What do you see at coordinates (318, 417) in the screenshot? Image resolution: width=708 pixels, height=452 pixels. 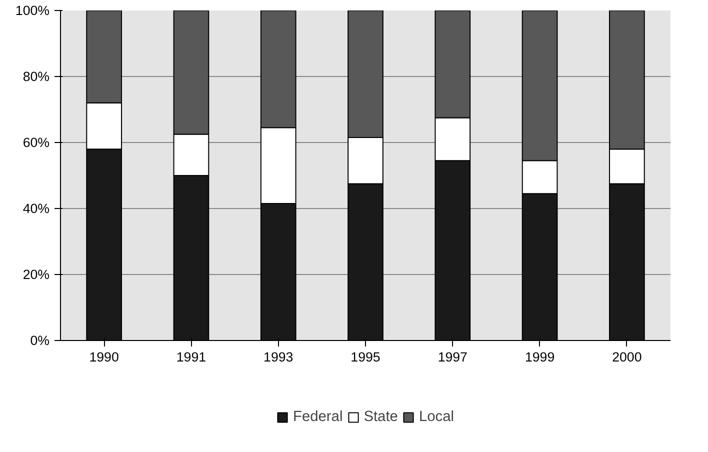 I see `legend-label: Federal` at bounding box center [318, 417].